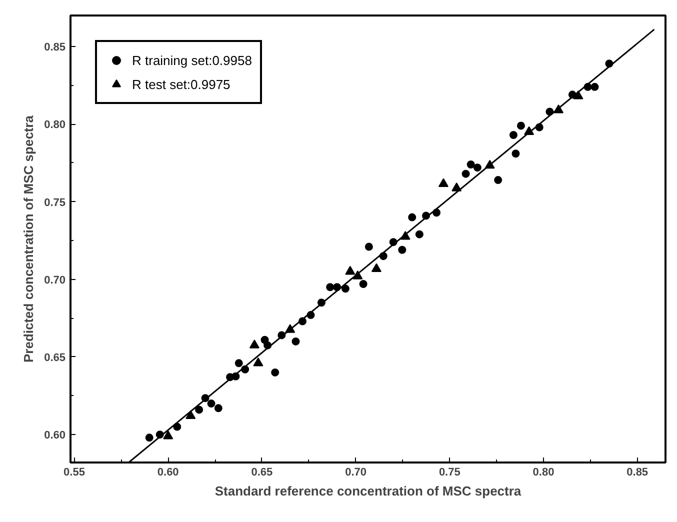  I want to click on y-tick-label: 0.80, so click(55, 125).